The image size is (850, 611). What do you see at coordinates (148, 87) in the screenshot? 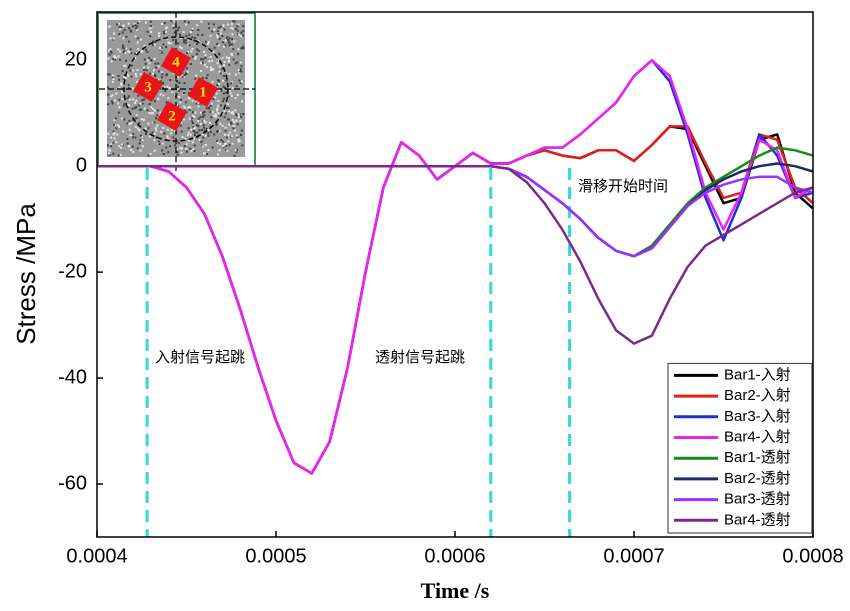
I see `inset-marker` at bounding box center [148, 87].